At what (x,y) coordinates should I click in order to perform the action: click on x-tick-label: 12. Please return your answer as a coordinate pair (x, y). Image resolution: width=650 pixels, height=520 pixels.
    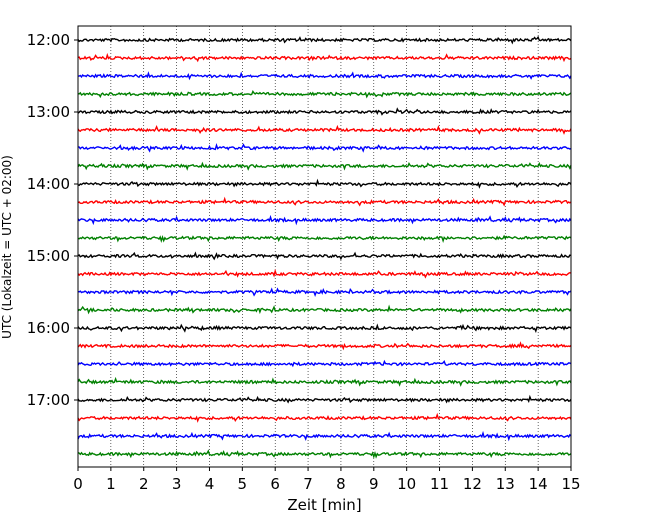
    Looking at the image, I should click on (472, 484).